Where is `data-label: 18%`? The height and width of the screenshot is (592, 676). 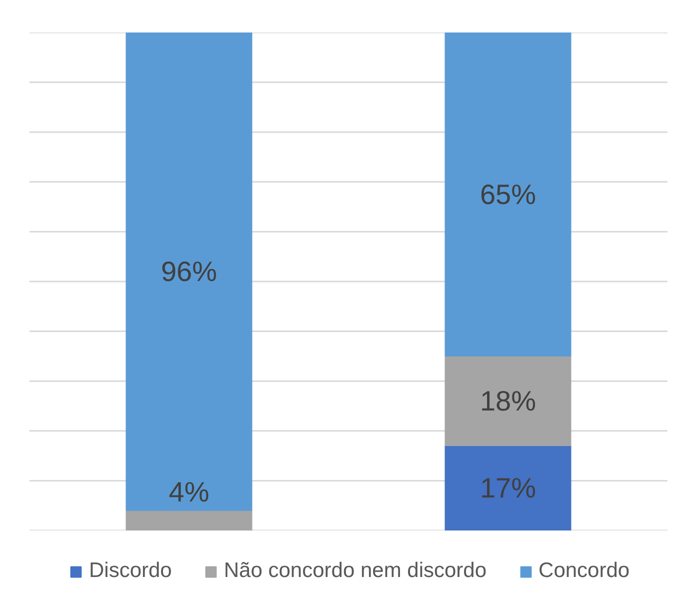 data-label: 18% is located at coordinates (508, 401).